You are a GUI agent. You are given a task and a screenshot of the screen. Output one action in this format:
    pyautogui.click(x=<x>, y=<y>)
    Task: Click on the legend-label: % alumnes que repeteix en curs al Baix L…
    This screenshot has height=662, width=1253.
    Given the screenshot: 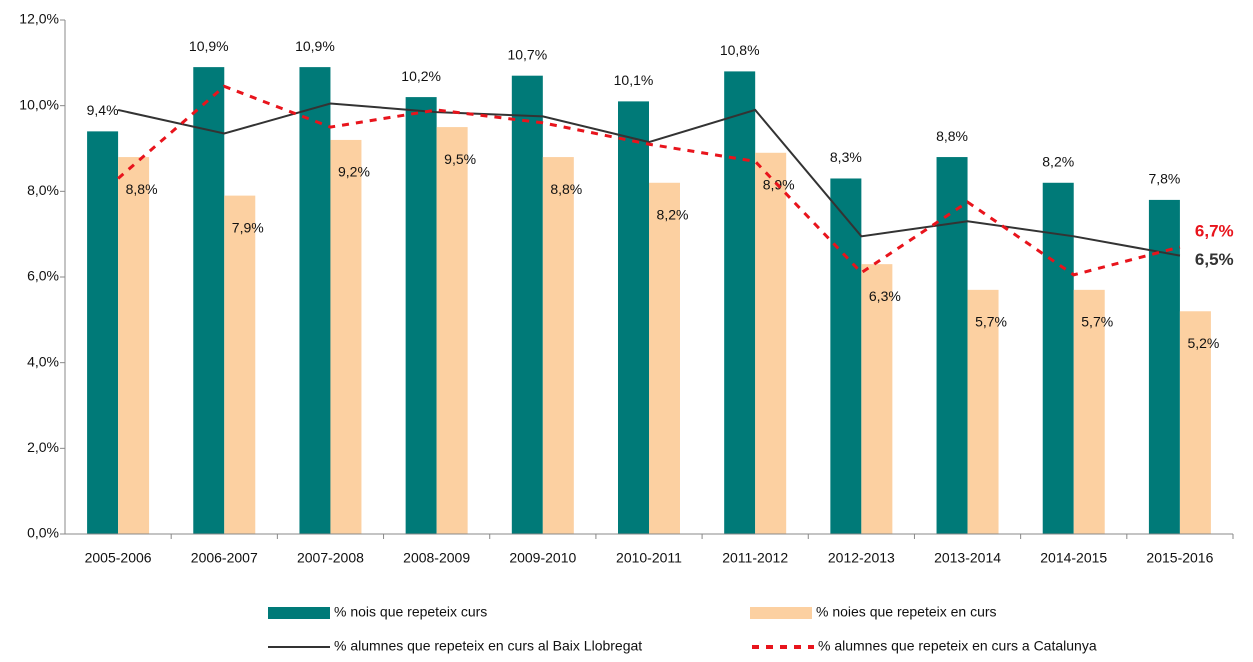 What is the action you would take?
    pyautogui.click(x=488, y=646)
    